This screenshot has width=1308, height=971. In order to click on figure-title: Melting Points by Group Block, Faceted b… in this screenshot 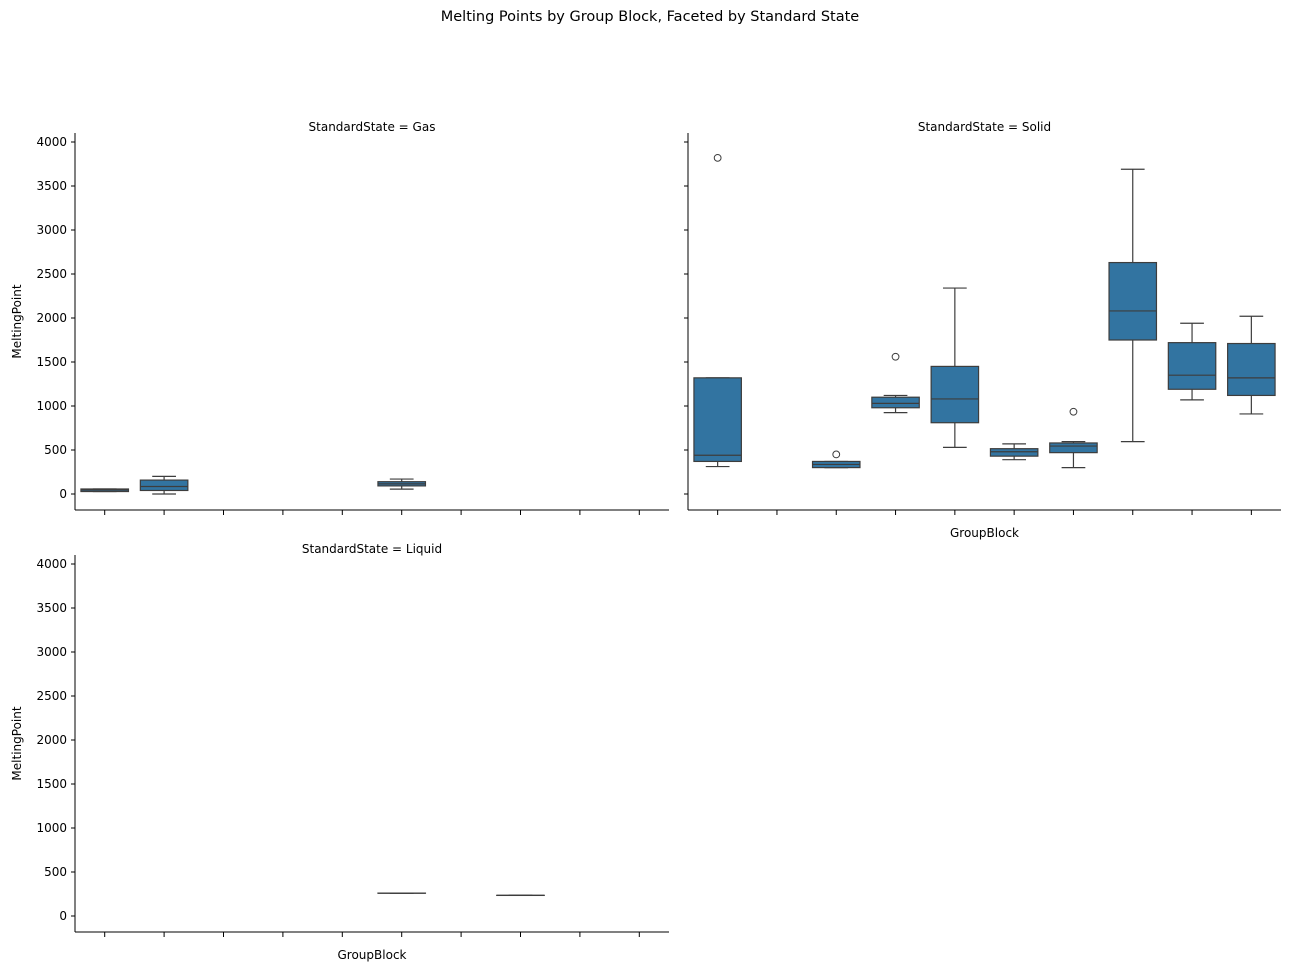, I will do `click(650, 17)`.